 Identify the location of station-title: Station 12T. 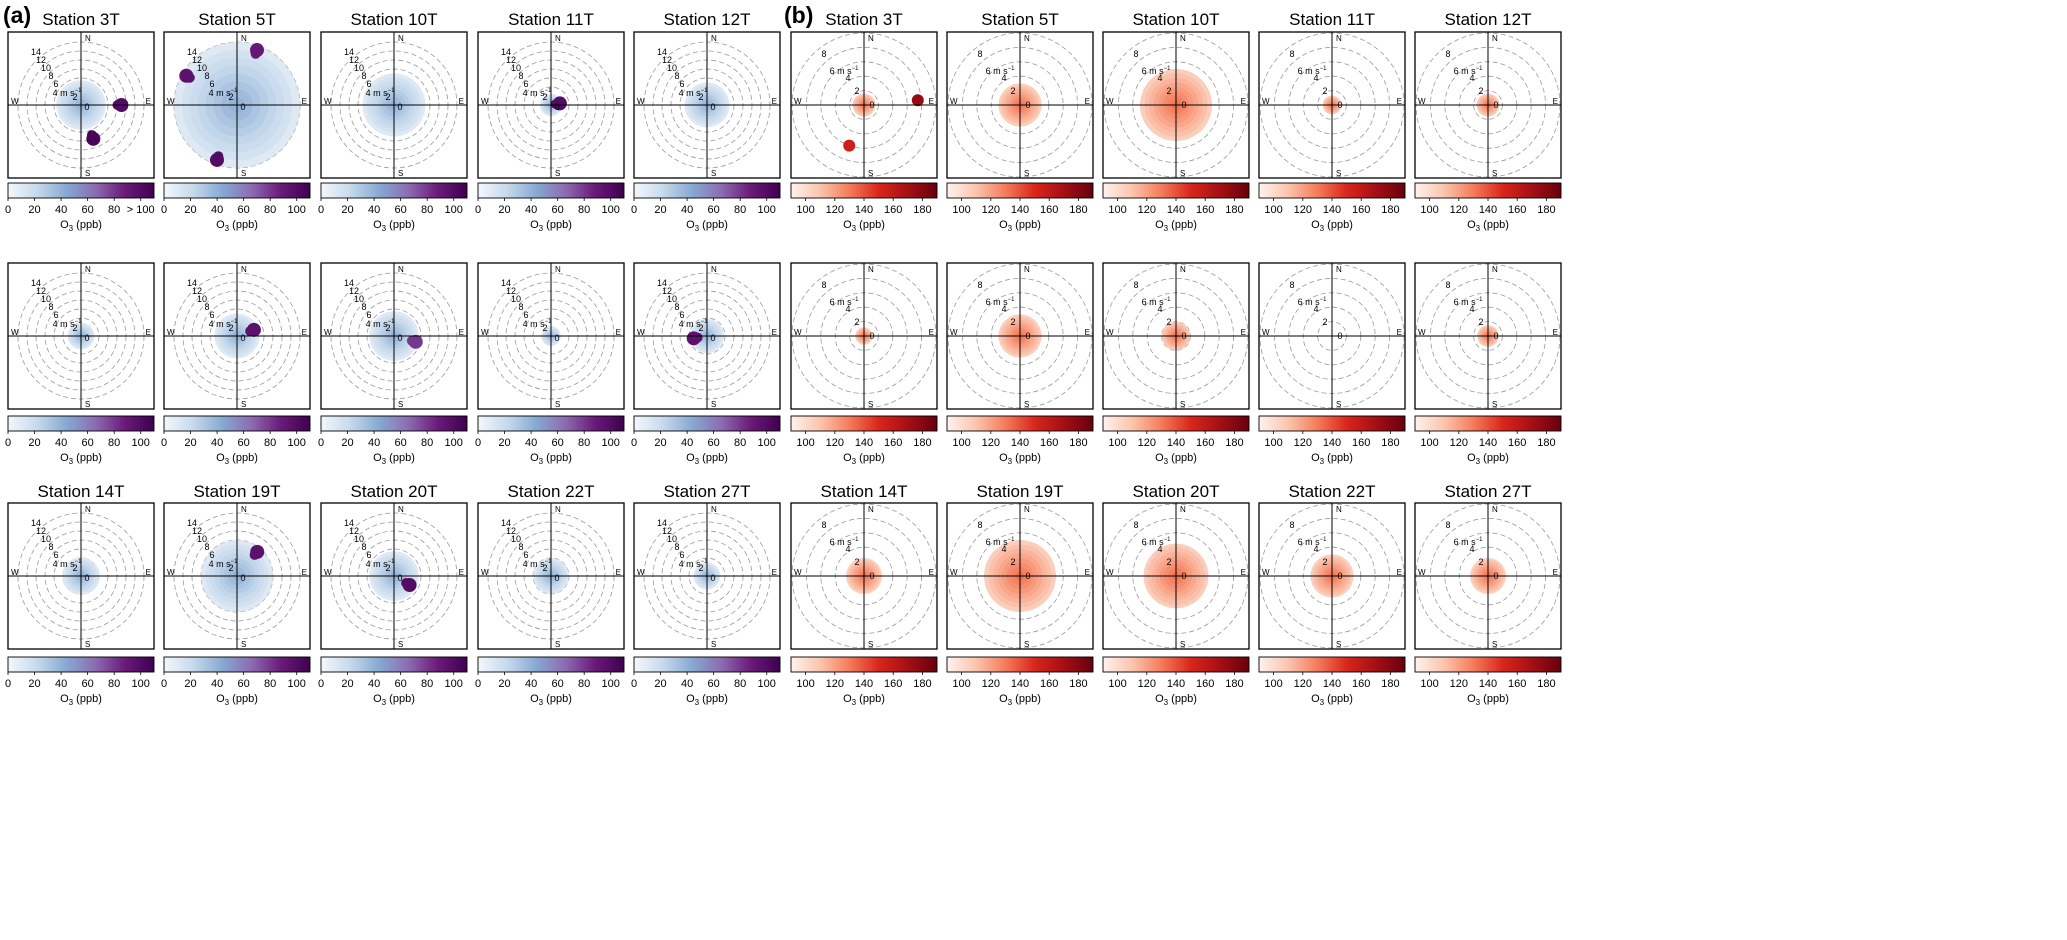
(1488, 19).